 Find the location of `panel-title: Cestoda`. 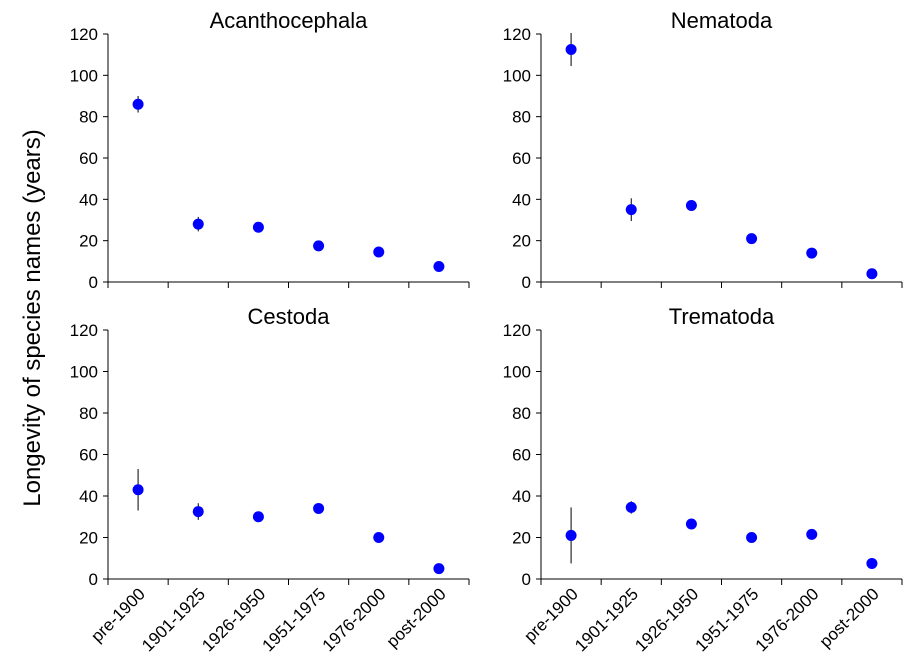

panel-title: Cestoda is located at coordinates (289, 316).